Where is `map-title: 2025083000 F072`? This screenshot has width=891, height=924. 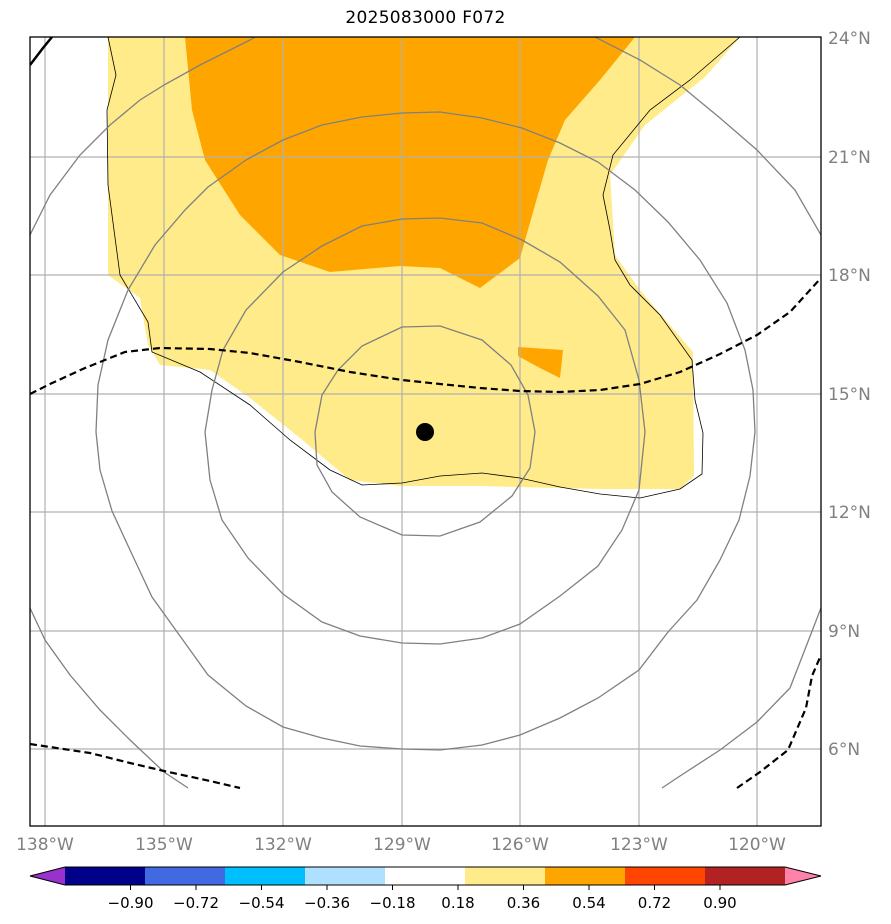 map-title: 2025083000 F072 is located at coordinates (425, 18).